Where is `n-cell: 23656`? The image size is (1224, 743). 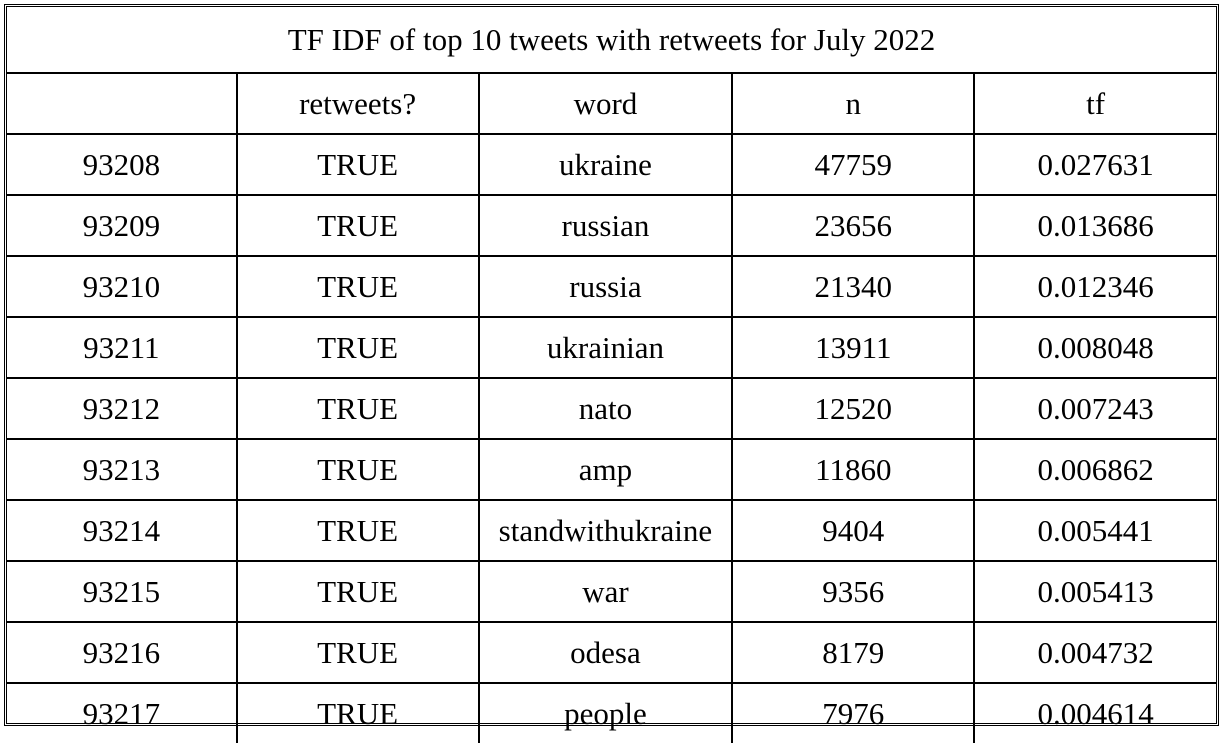 n-cell: 23656 is located at coordinates (853, 225).